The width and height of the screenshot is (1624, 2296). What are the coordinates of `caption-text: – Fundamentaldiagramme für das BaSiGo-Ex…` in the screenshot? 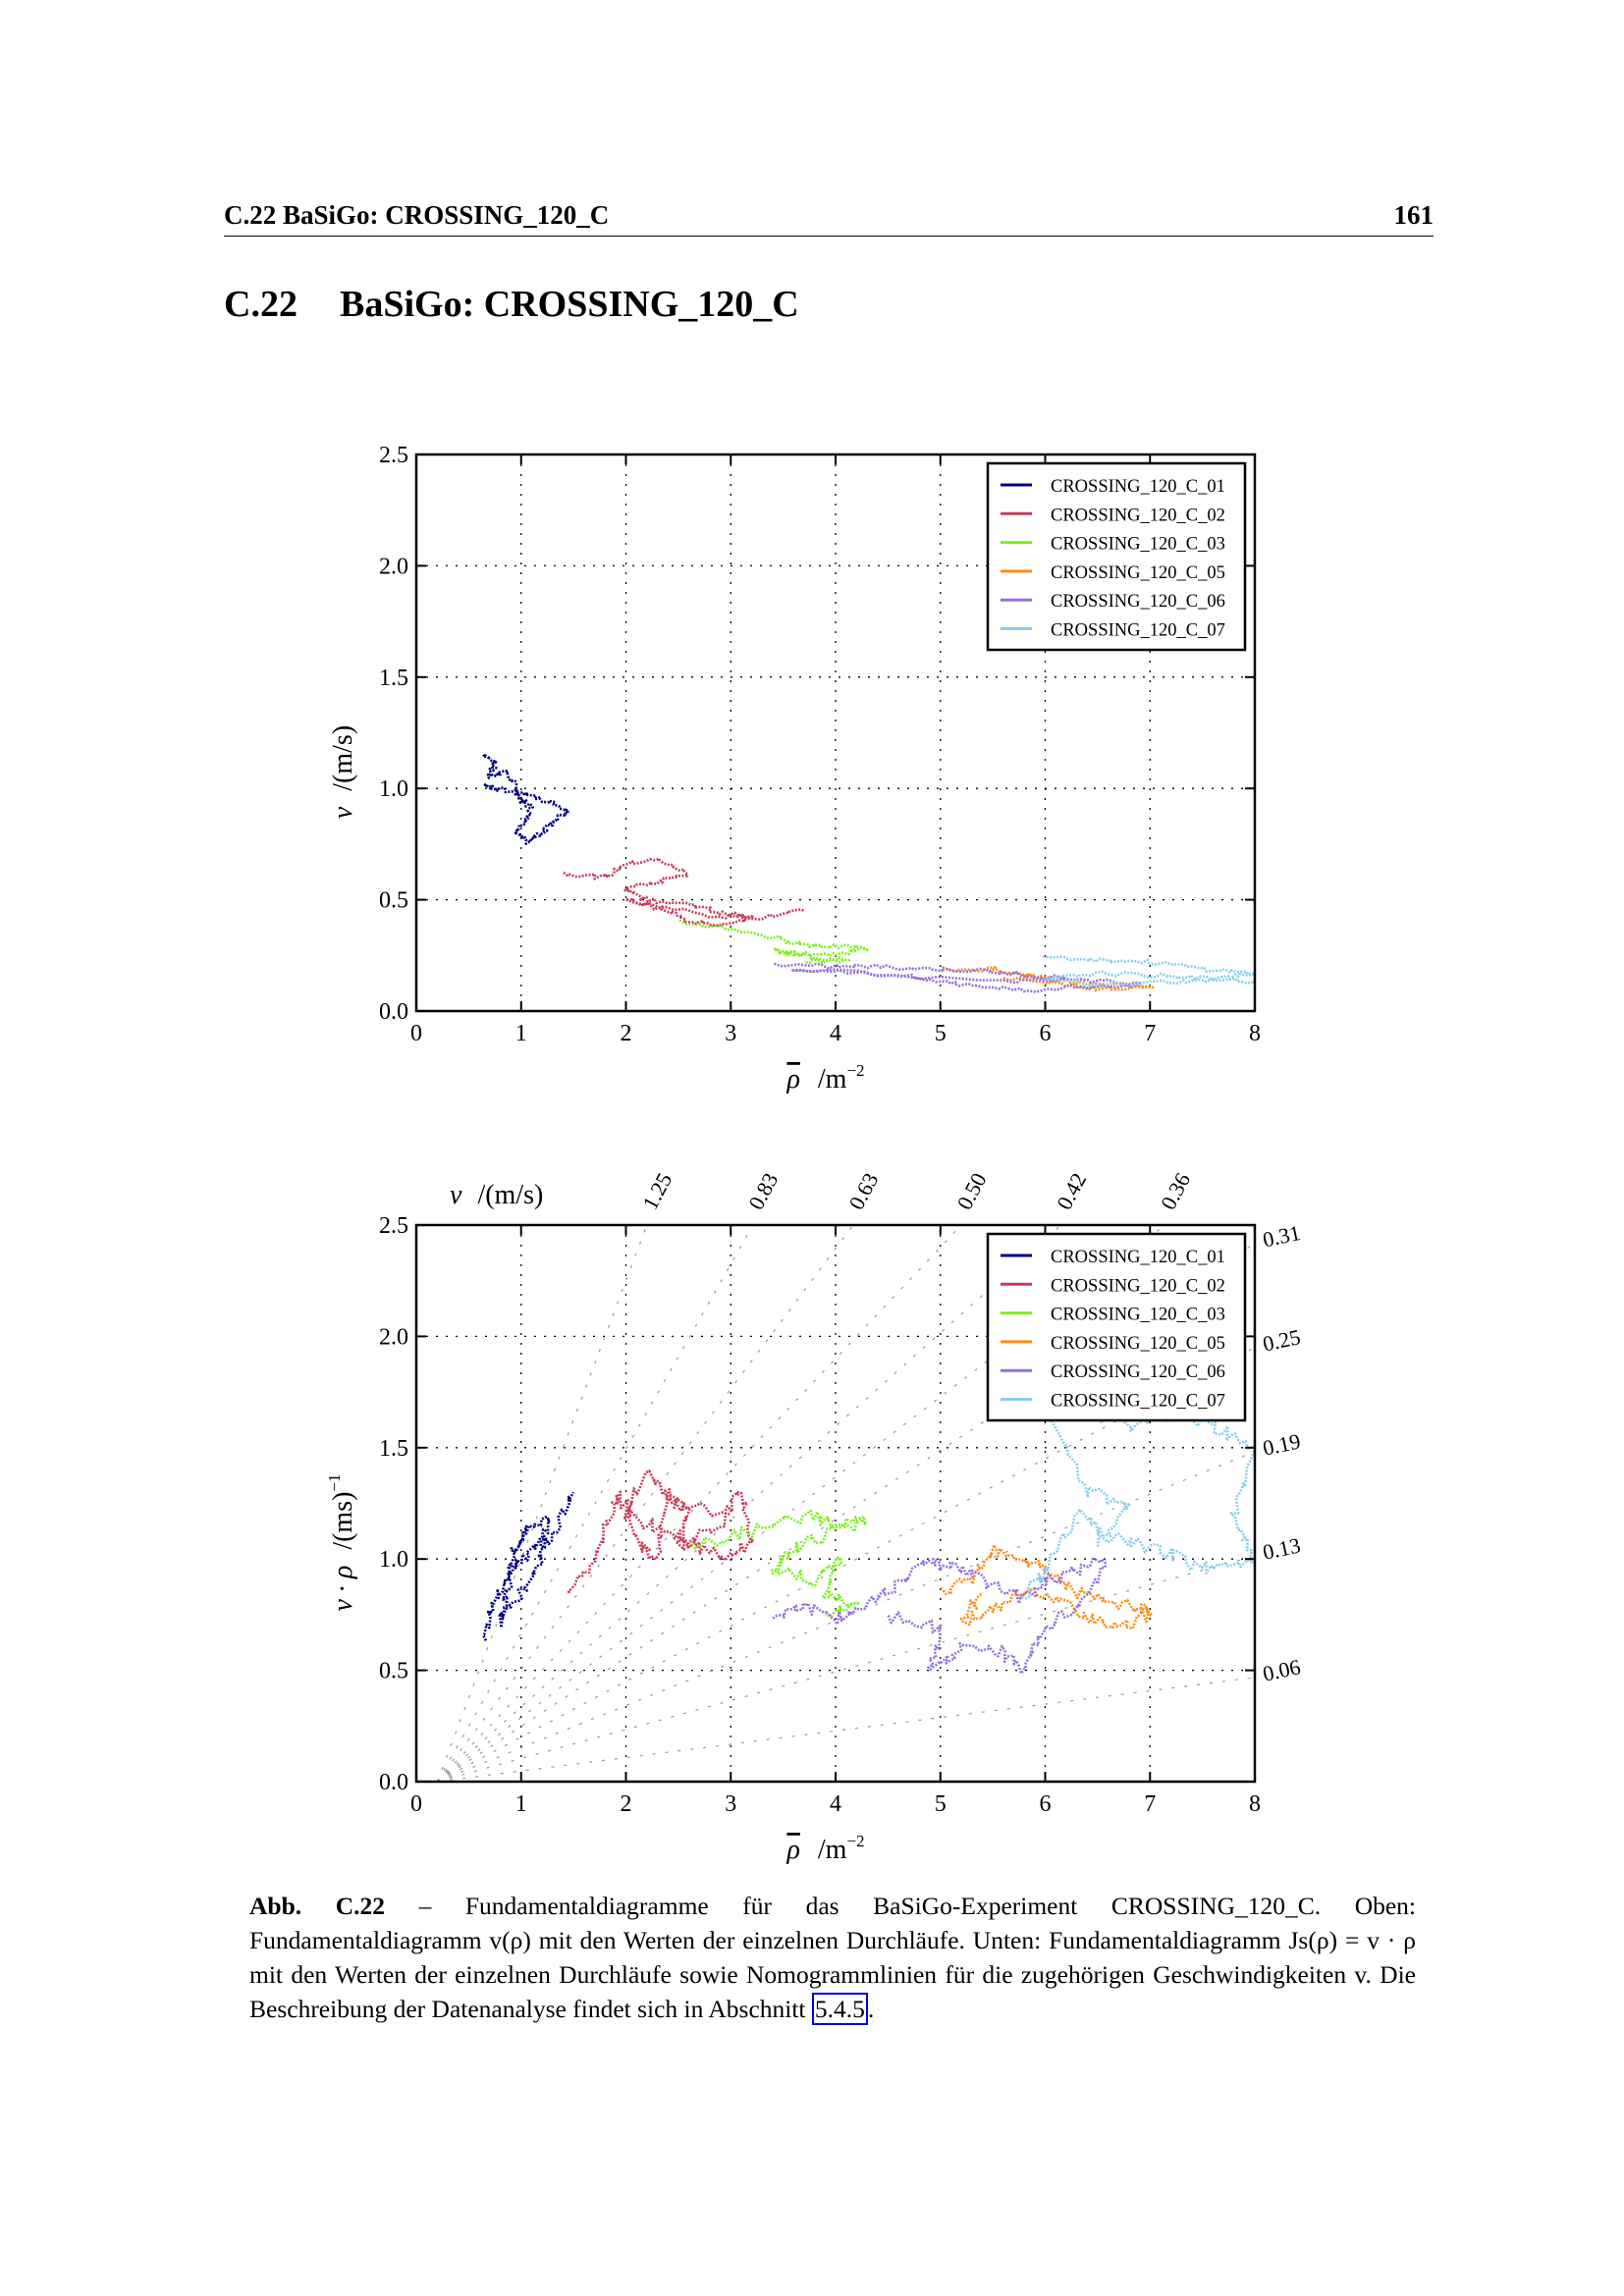 It's located at (833, 1957).